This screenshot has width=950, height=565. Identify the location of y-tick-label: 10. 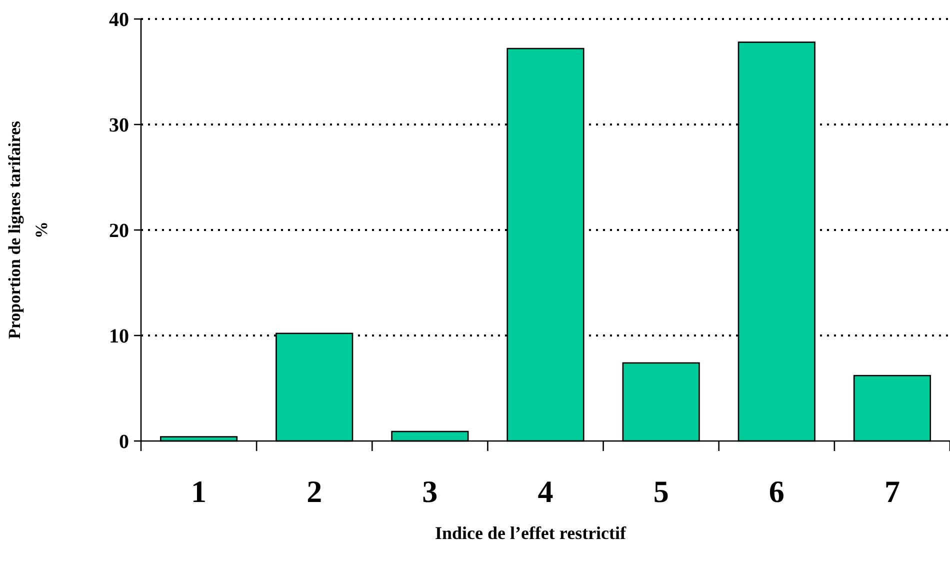
(119, 337).